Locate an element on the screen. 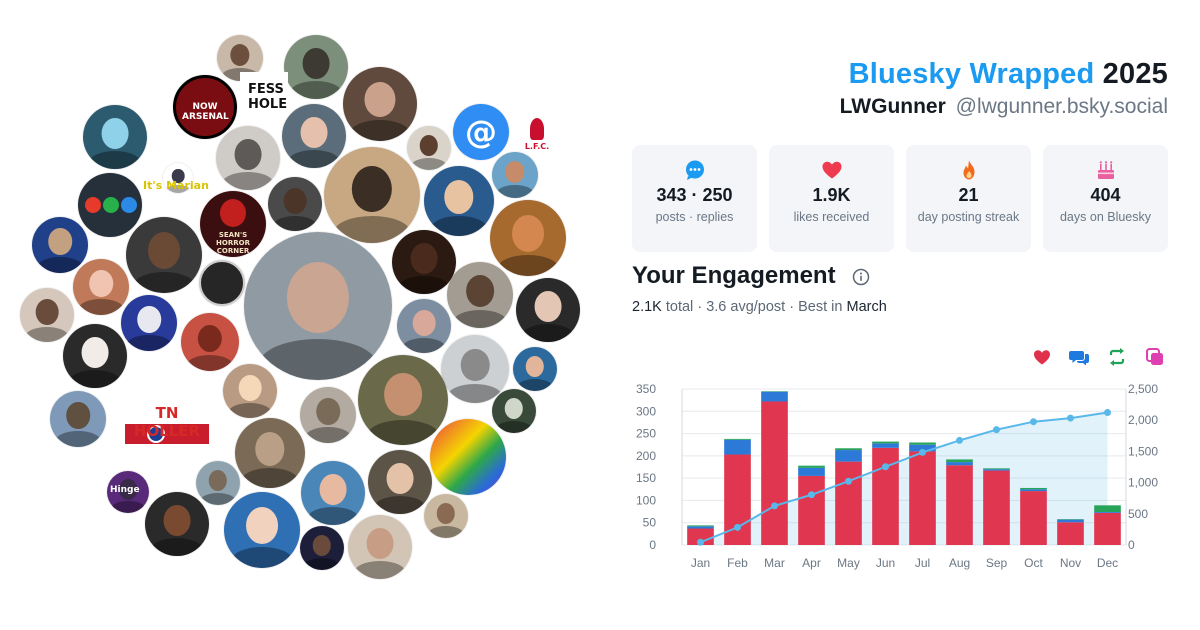 The width and height of the screenshot is (1200, 630). y-left-tick-label: 150 is located at coordinates (646, 478).